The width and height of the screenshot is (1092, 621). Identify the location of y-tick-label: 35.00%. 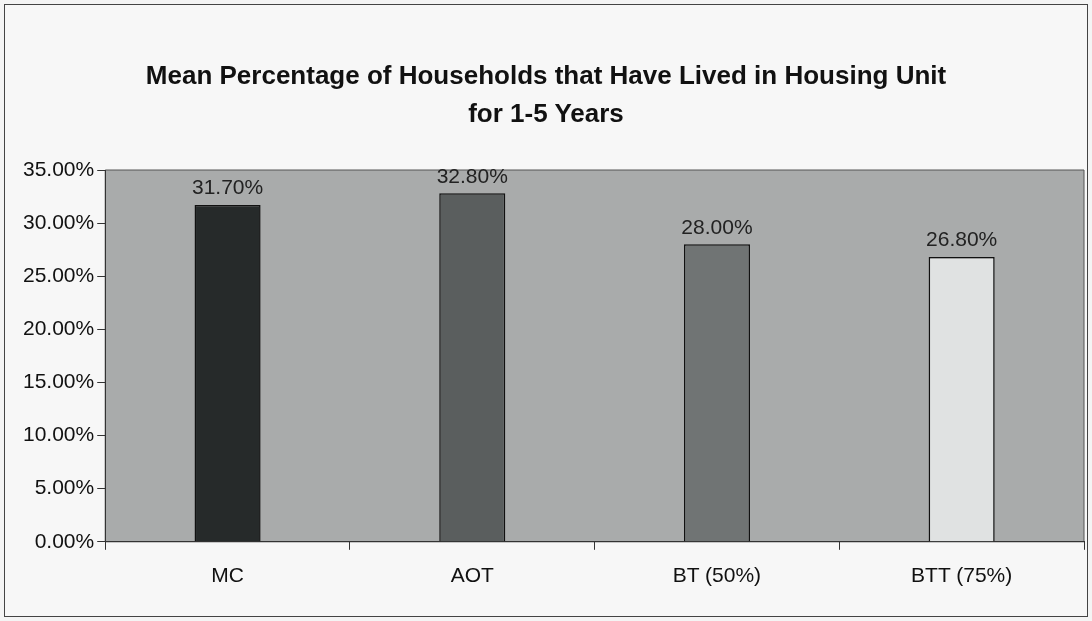
(58, 168).